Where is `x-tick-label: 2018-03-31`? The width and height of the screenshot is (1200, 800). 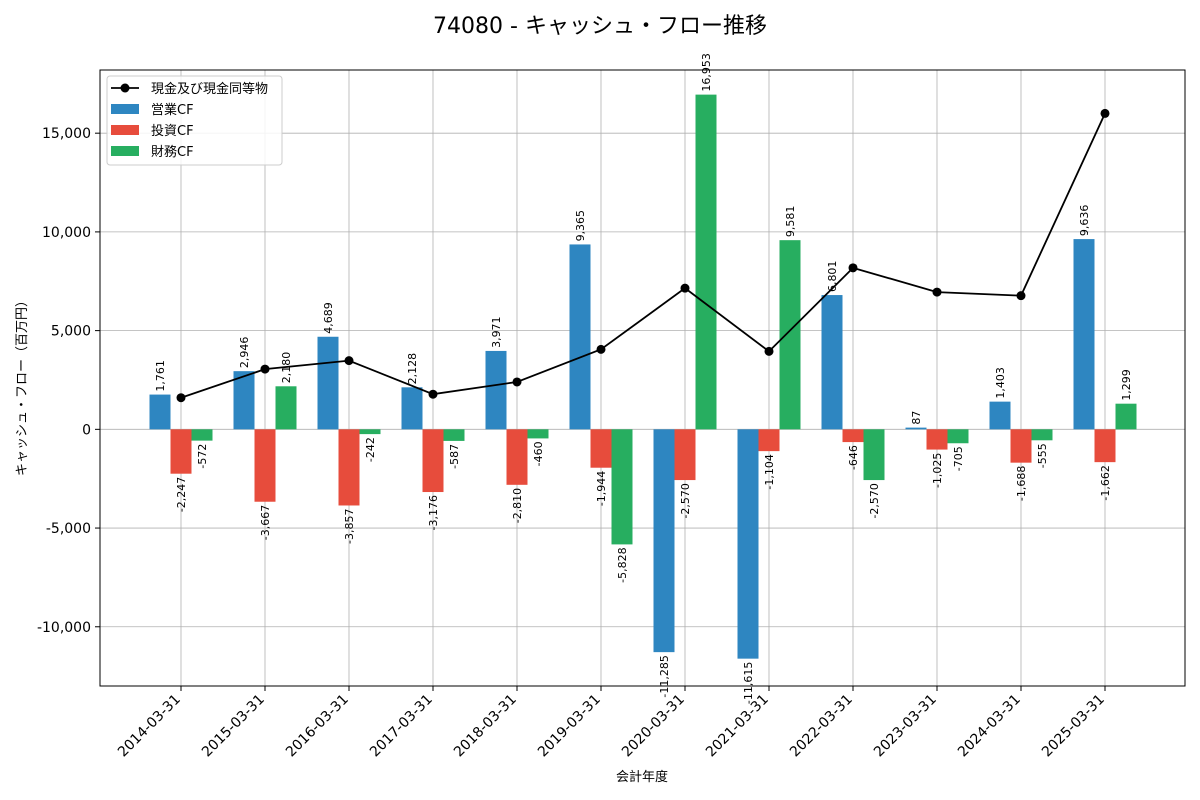
x-tick-label: 2018-03-31 is located at coordinates (485, 726).